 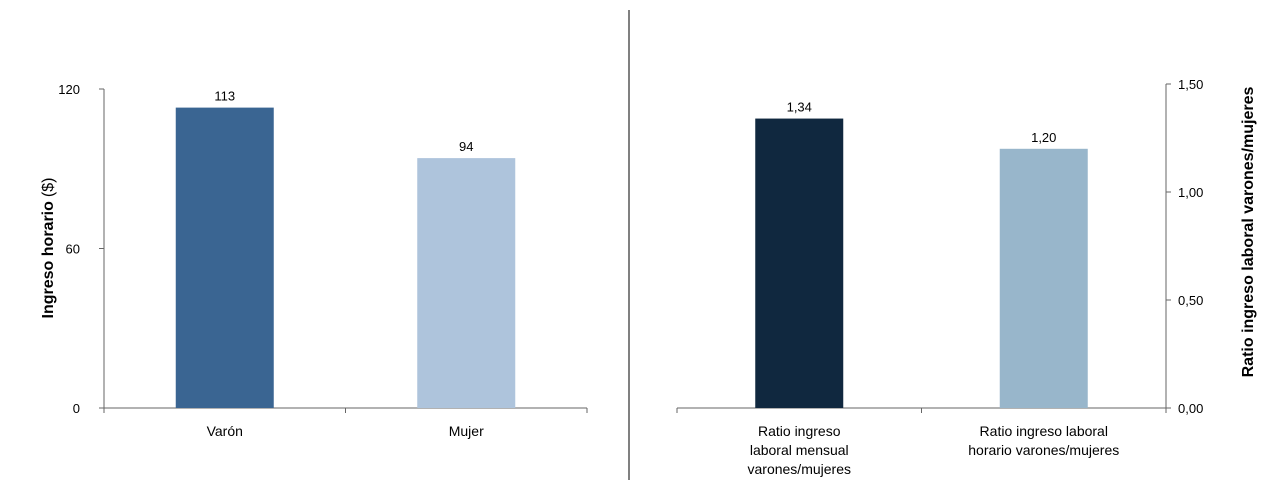 I want to click on y-tick-label: 120, so click(x=69, y=89).